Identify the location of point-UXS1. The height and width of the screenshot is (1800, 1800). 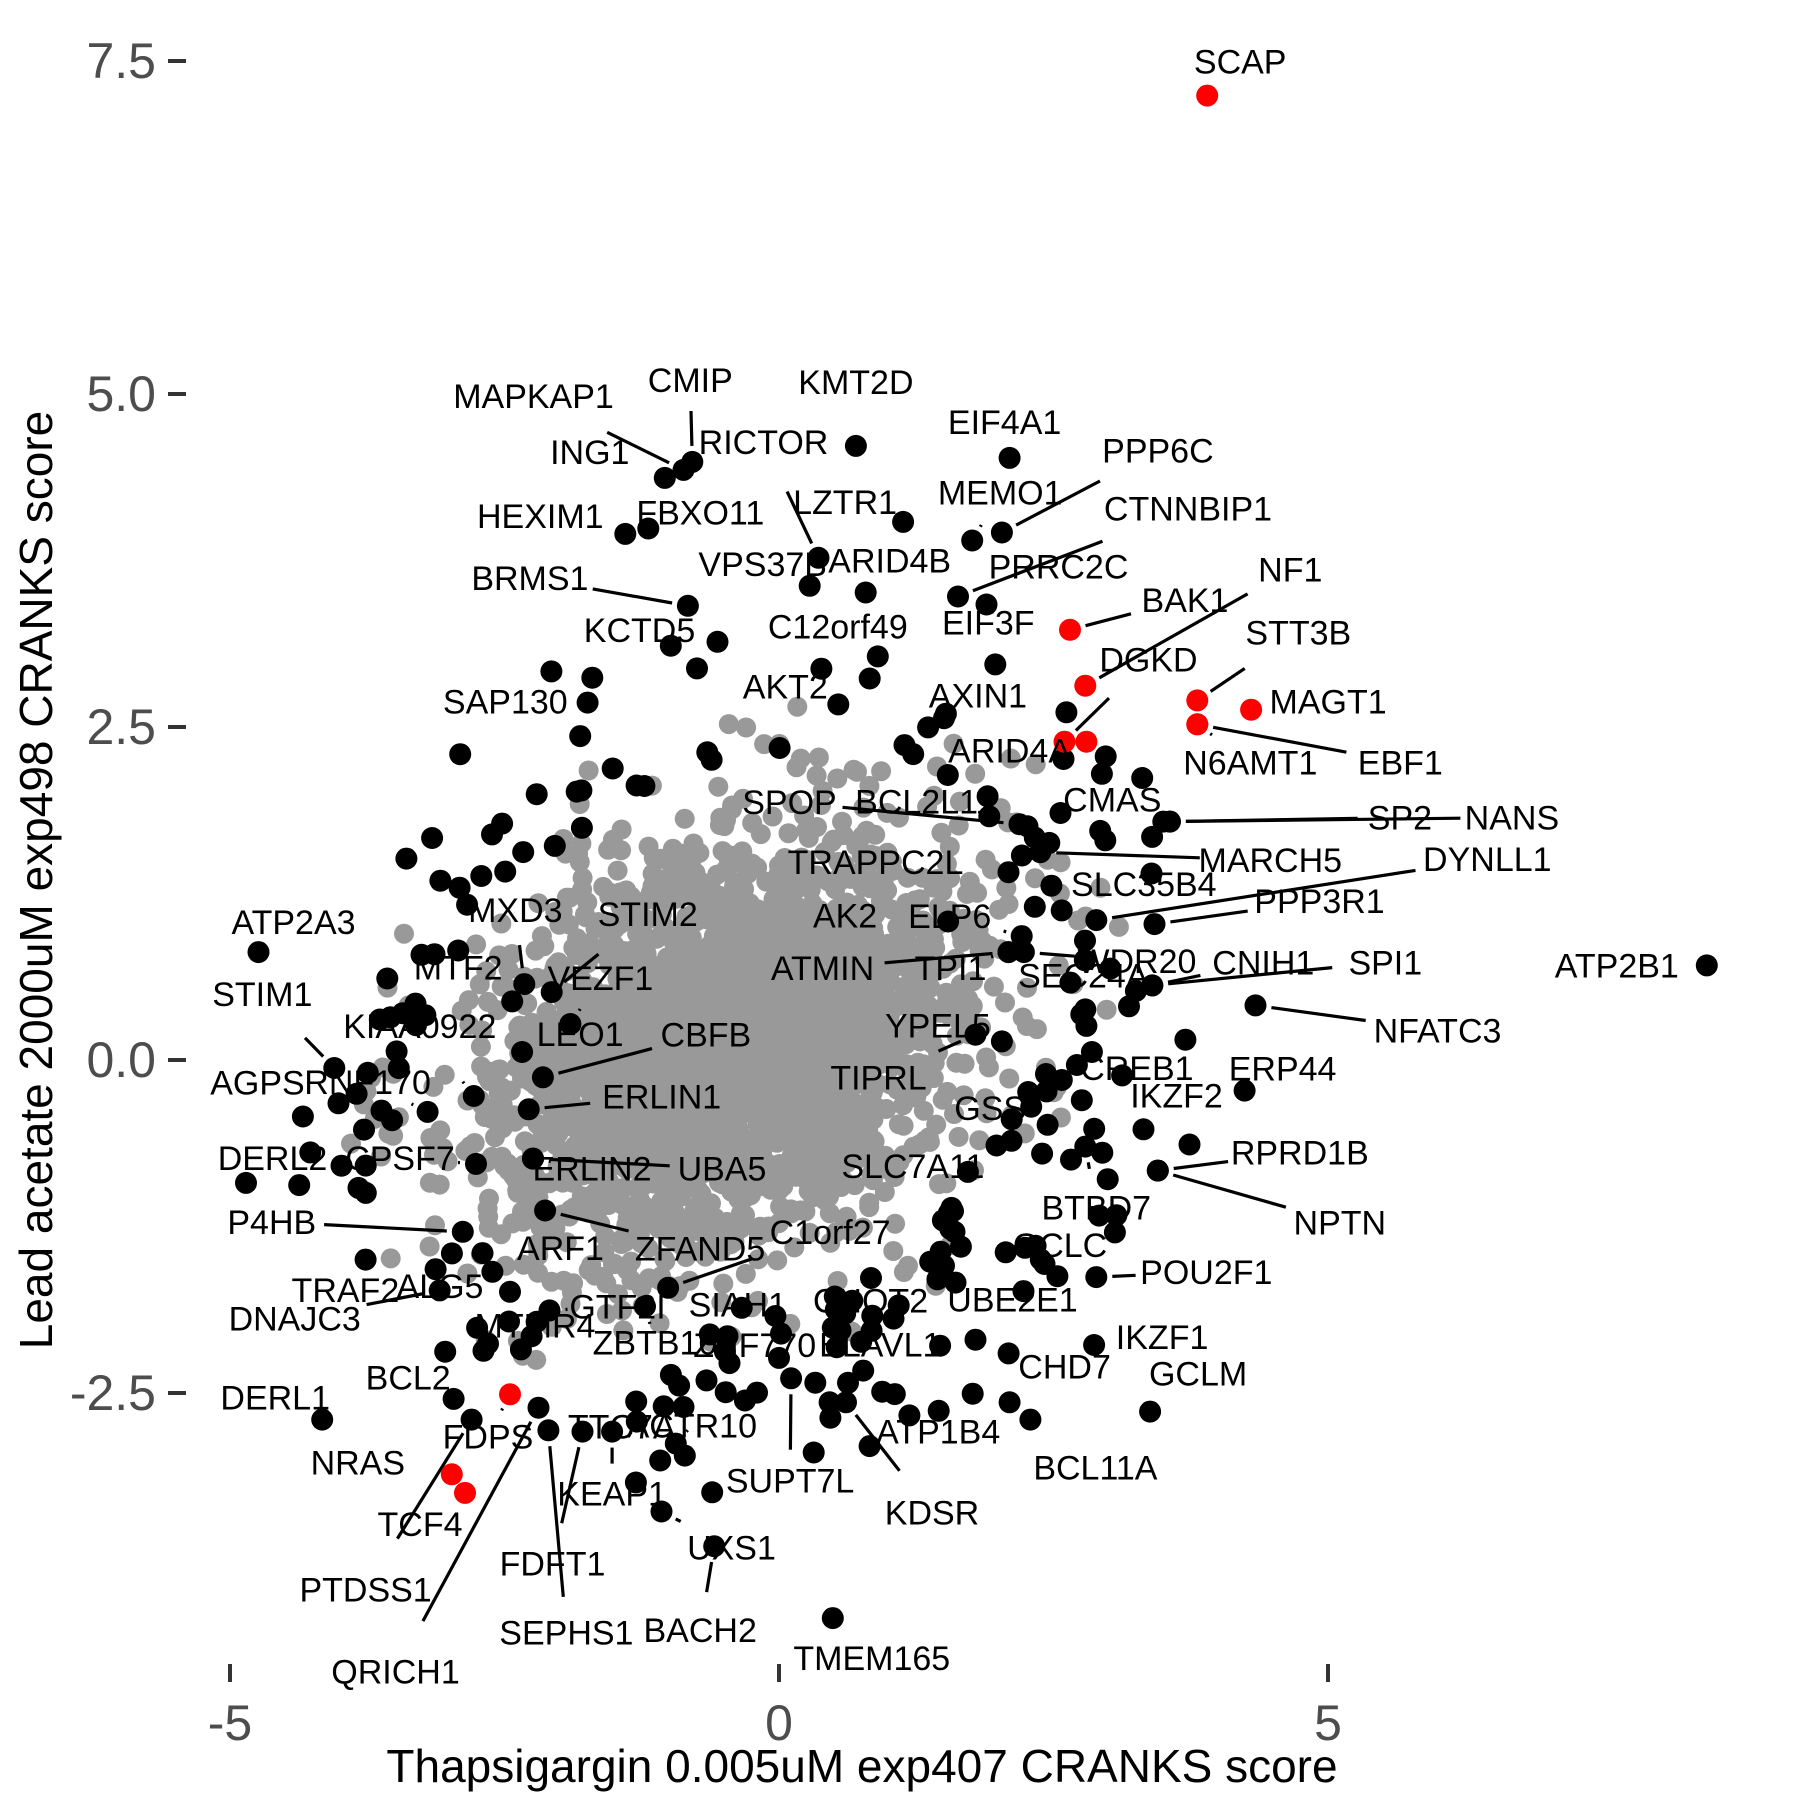
(661, 1511).